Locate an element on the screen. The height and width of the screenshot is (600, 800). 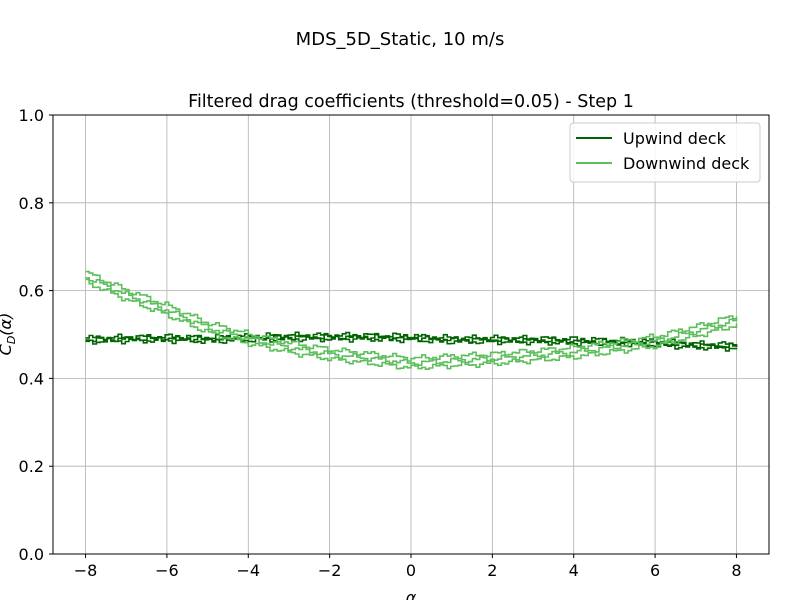
y-tick-label: 1.0 is located at coordinates (31, 115).